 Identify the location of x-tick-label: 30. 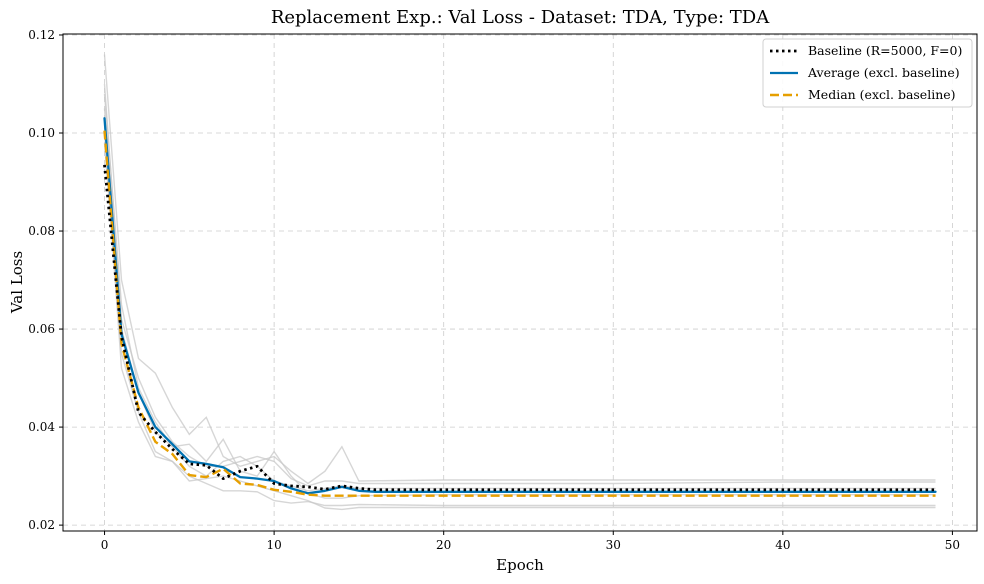
(613, 545).